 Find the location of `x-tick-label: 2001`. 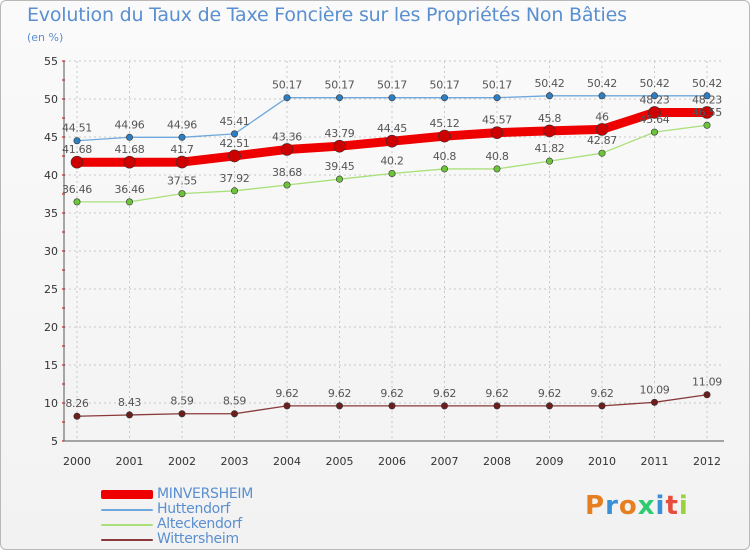

x-tick-label: 2001 is located at coordinates (130, 461).